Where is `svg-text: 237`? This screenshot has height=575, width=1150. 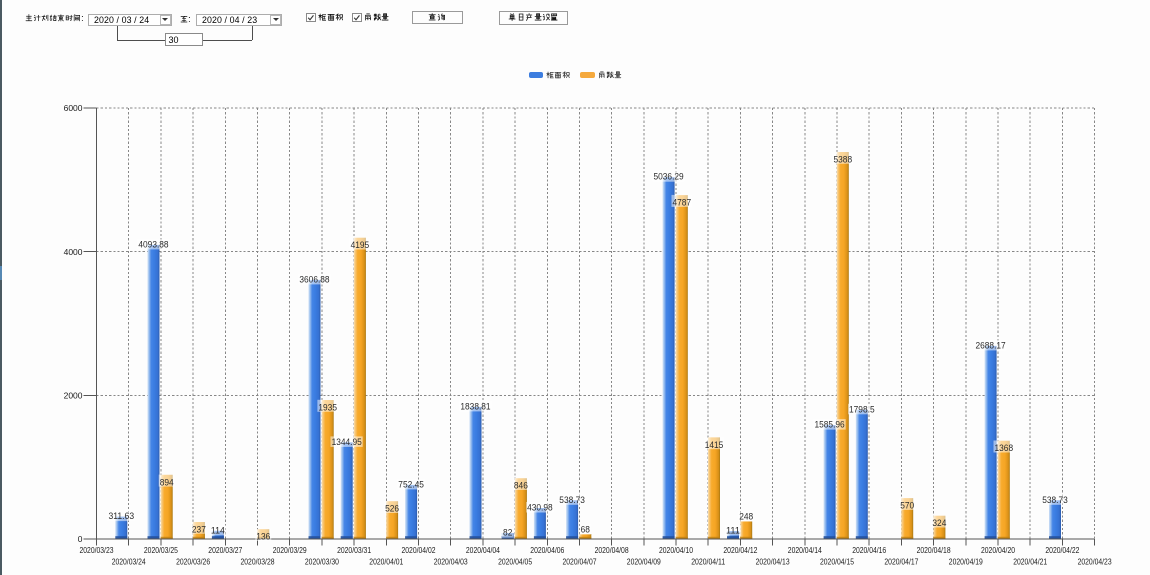
svg-text: 237 is located at coordinates (199, 530).